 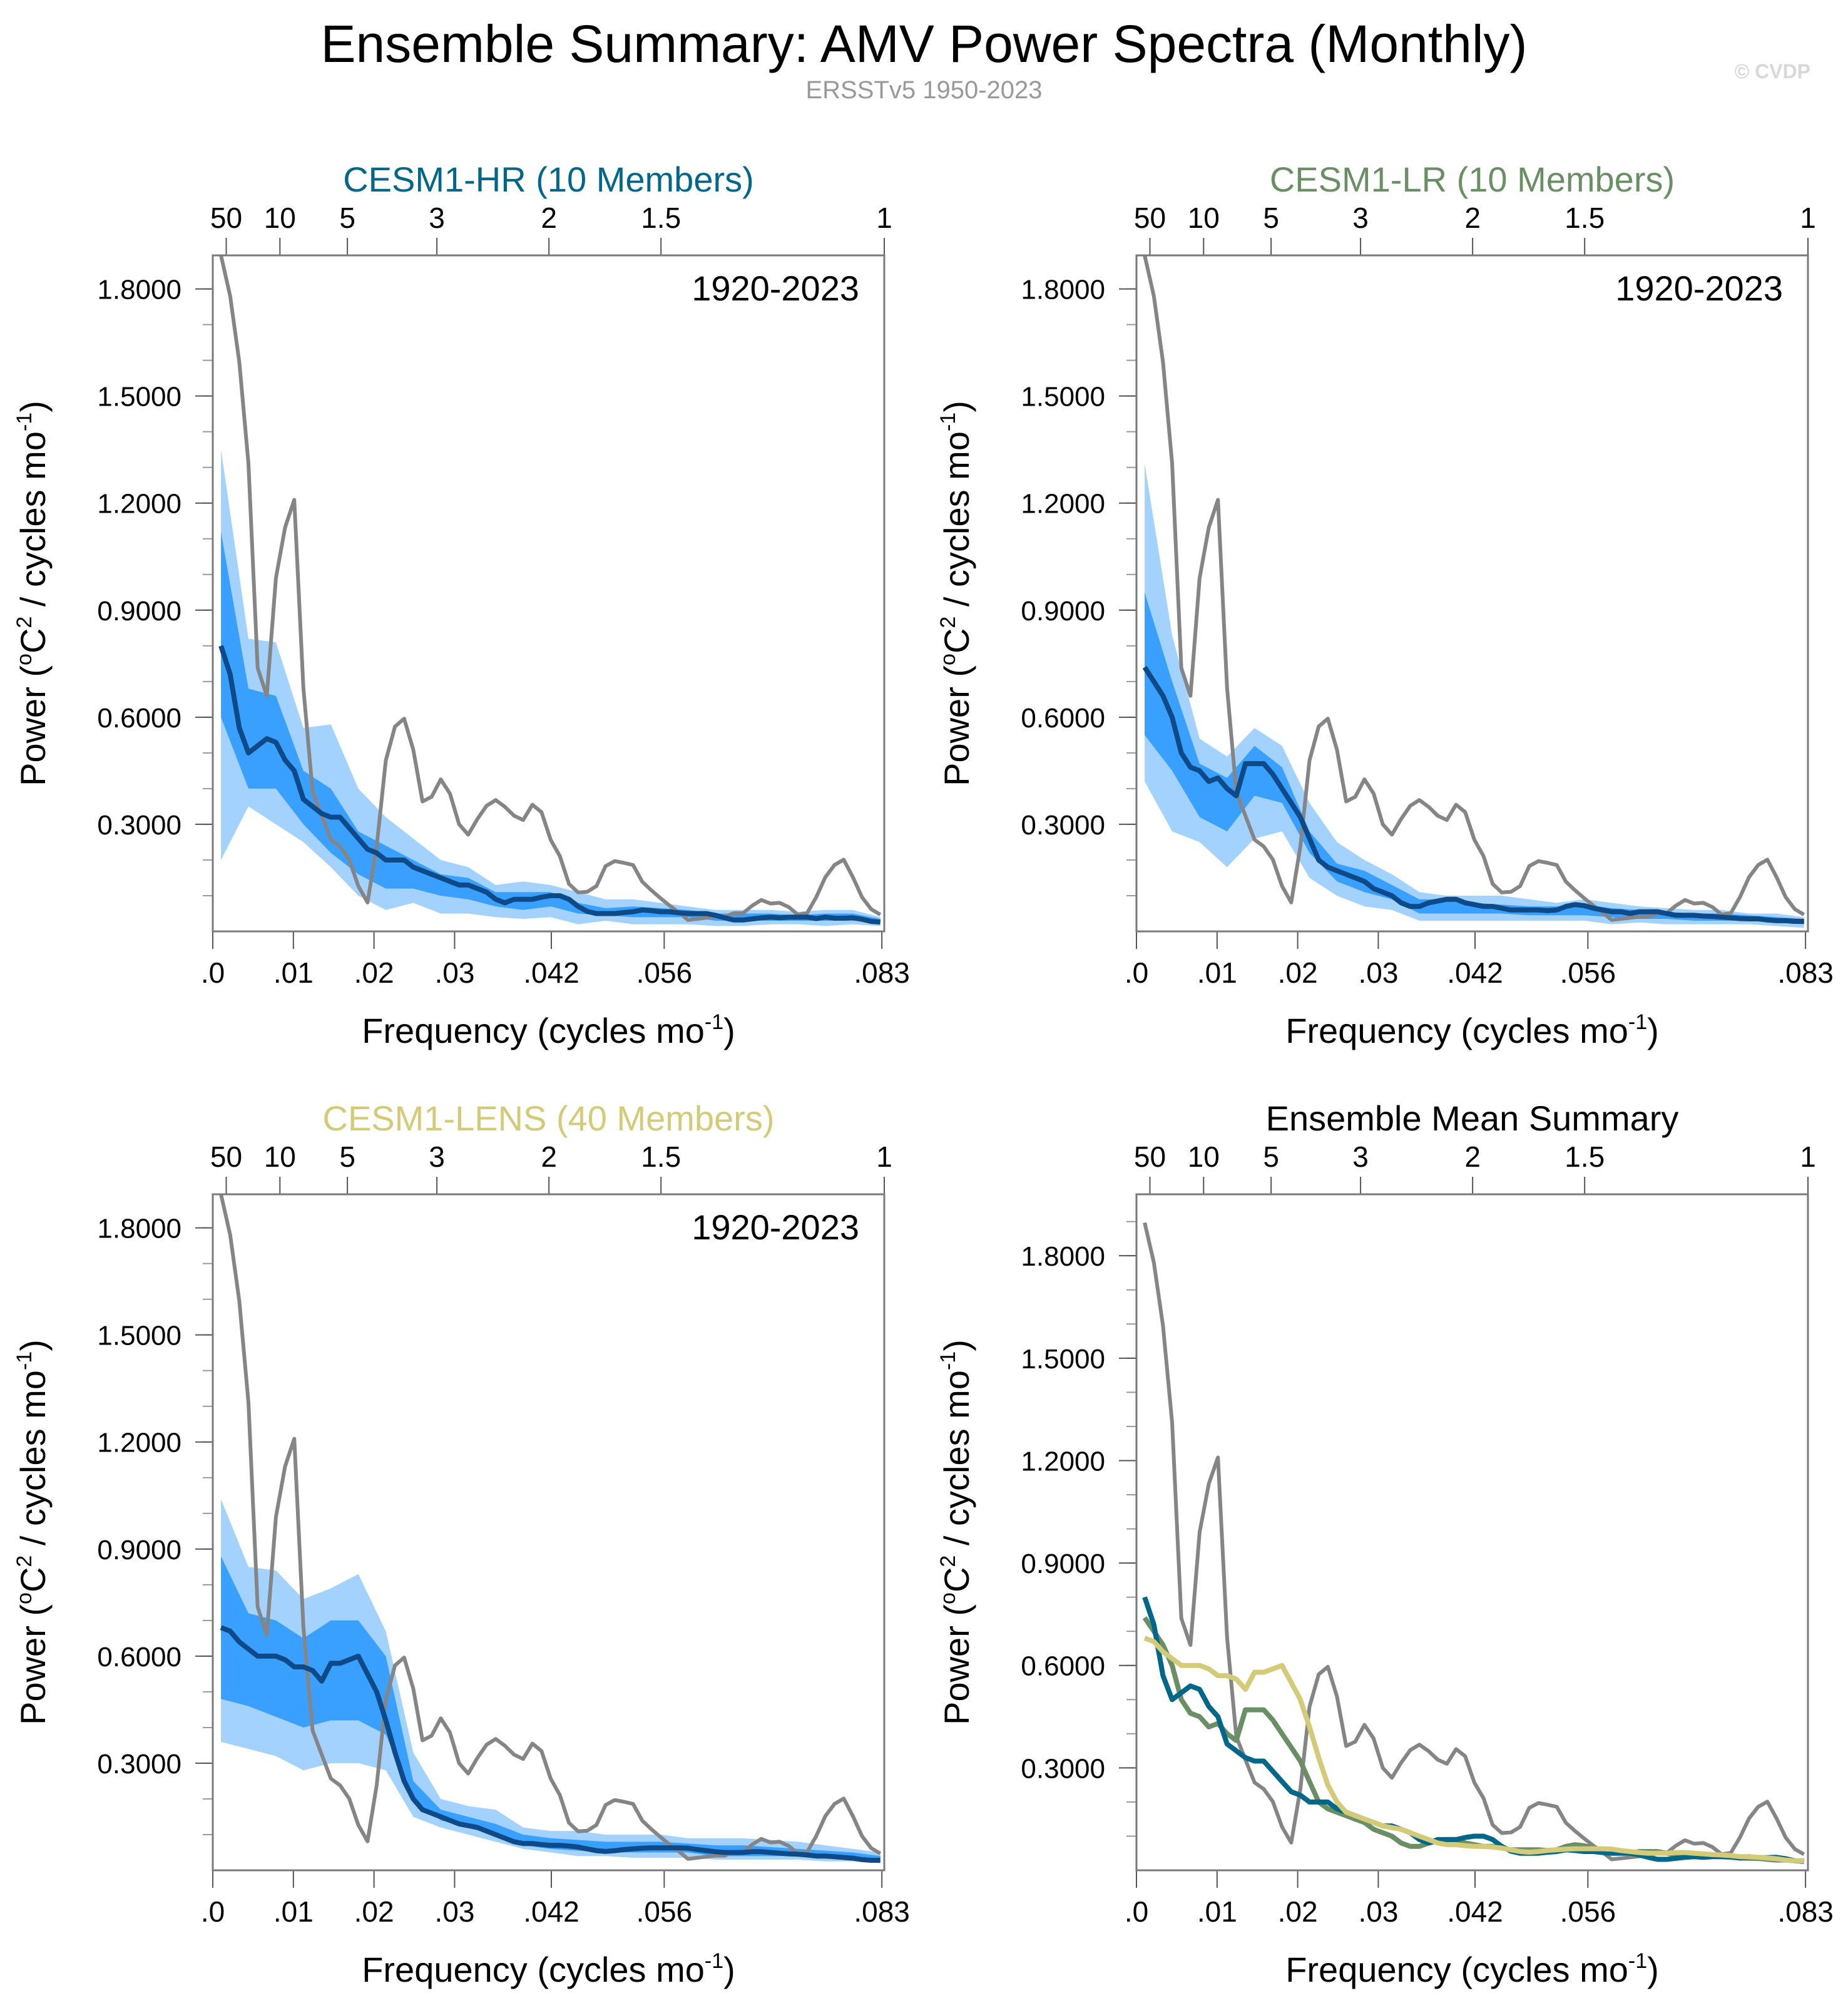 I want to click on subtitle: ERSSTv5 1950-2023, so click(x=924, y=90).